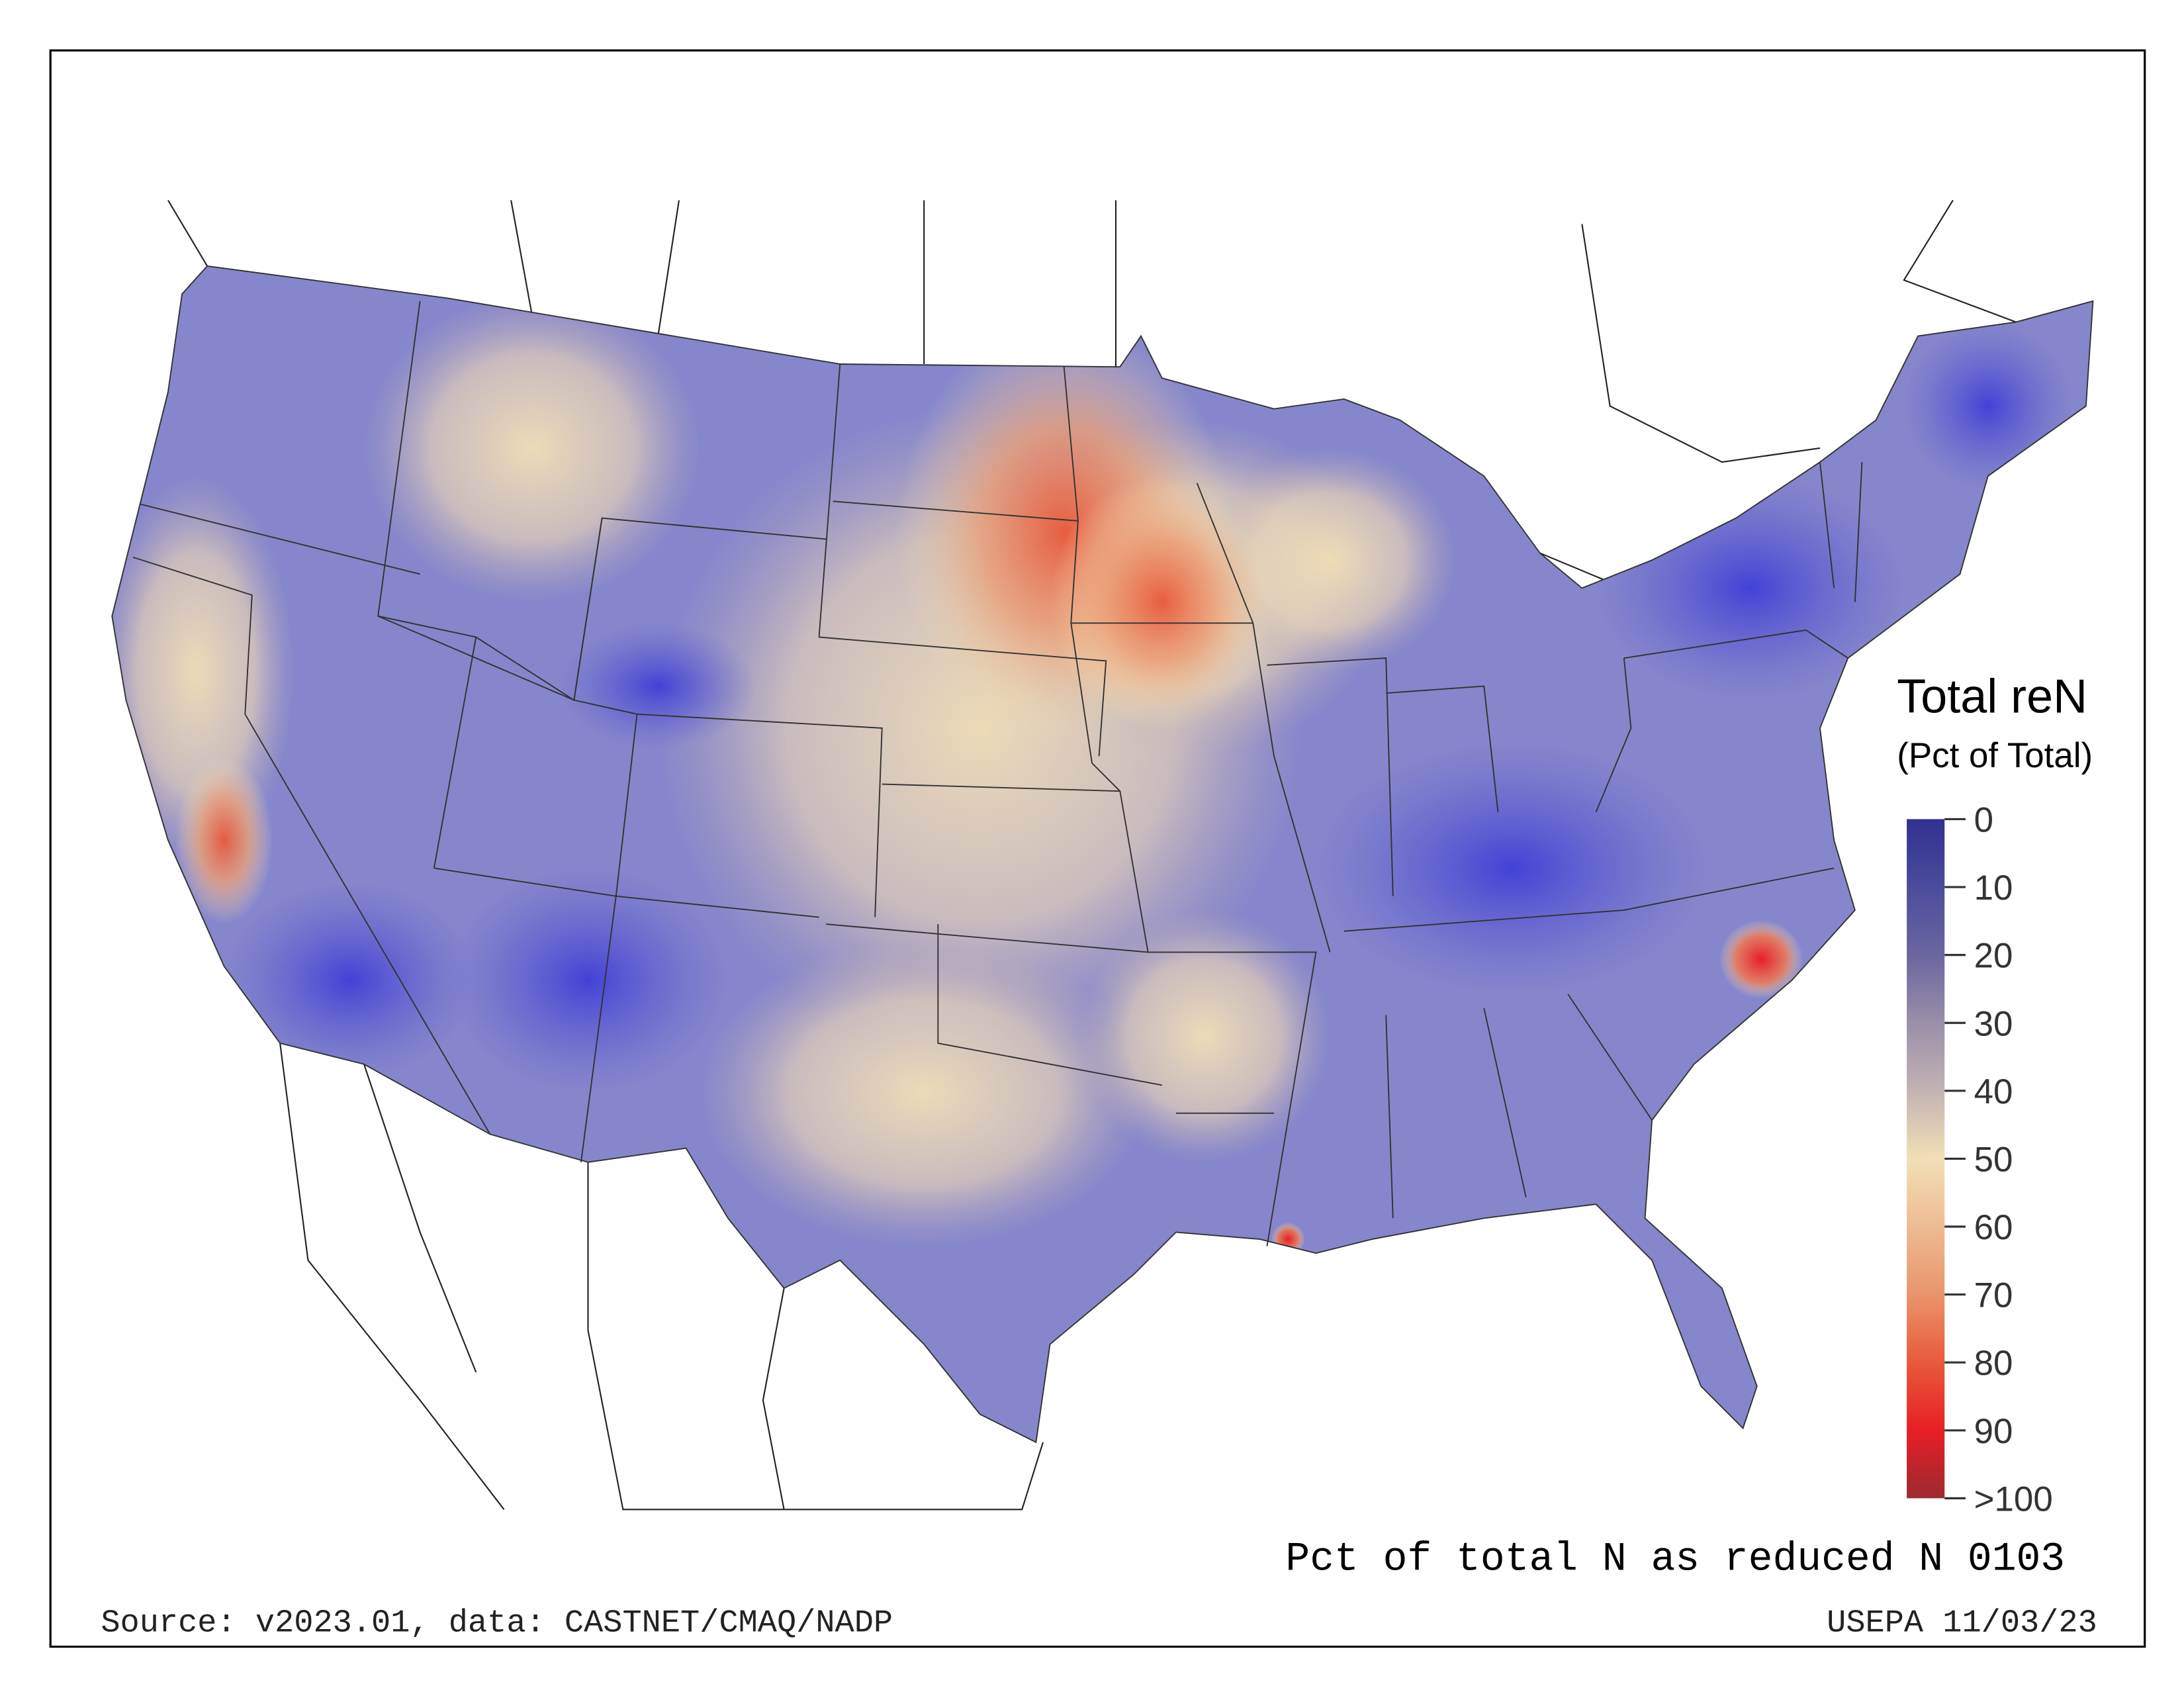 This screenshot has height=1688, width=2184. What do you see at coordinates (1995, 755) in the screenshot?
I see `legend-subtitle: (Pct of Total)` at bounding box center [1995, 755].